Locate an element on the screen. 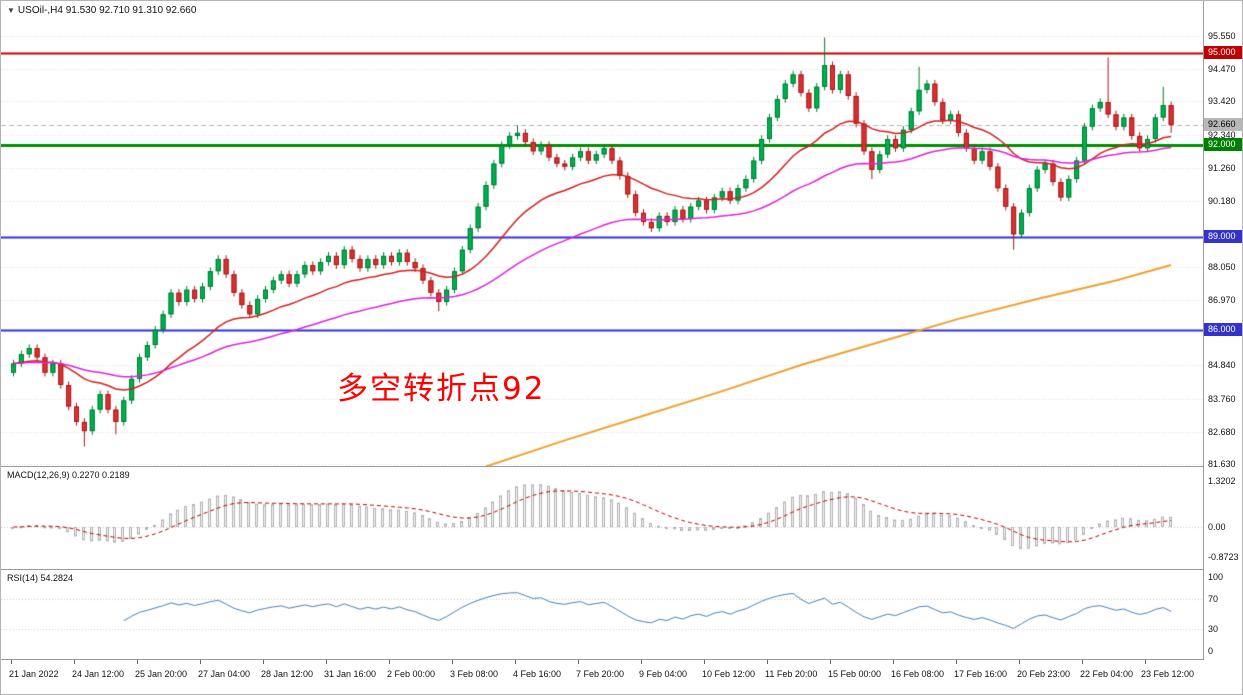  price-axis-label: 94.470 is located at coordinates (1222, 69).